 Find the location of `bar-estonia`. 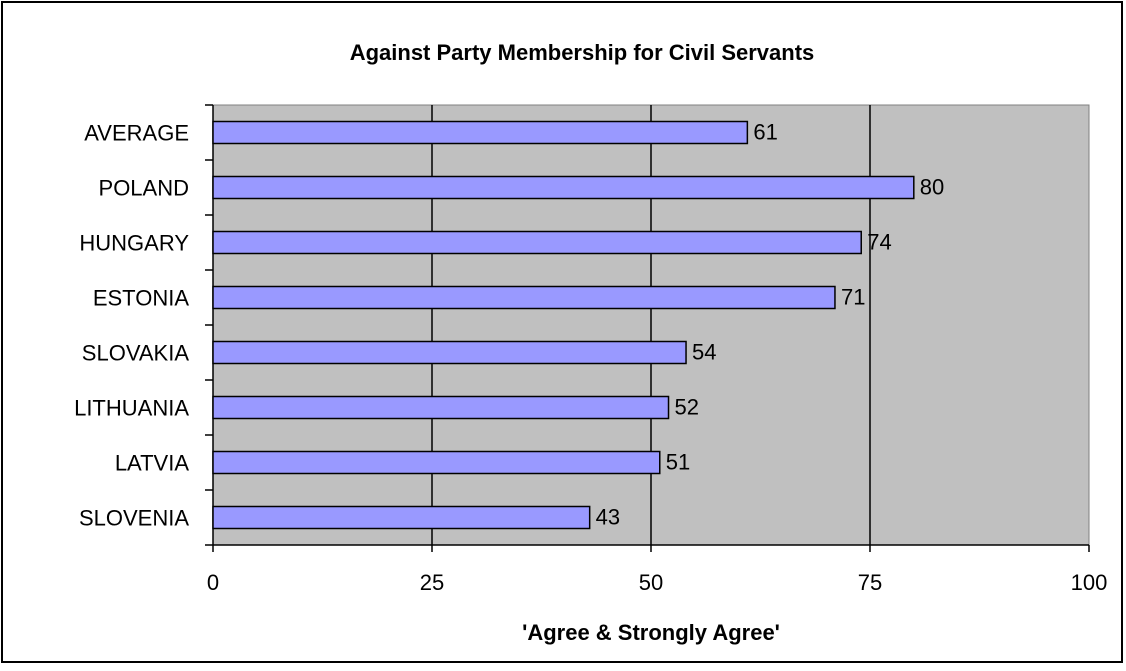

bar-estonia is located at coordinates (524, 297).